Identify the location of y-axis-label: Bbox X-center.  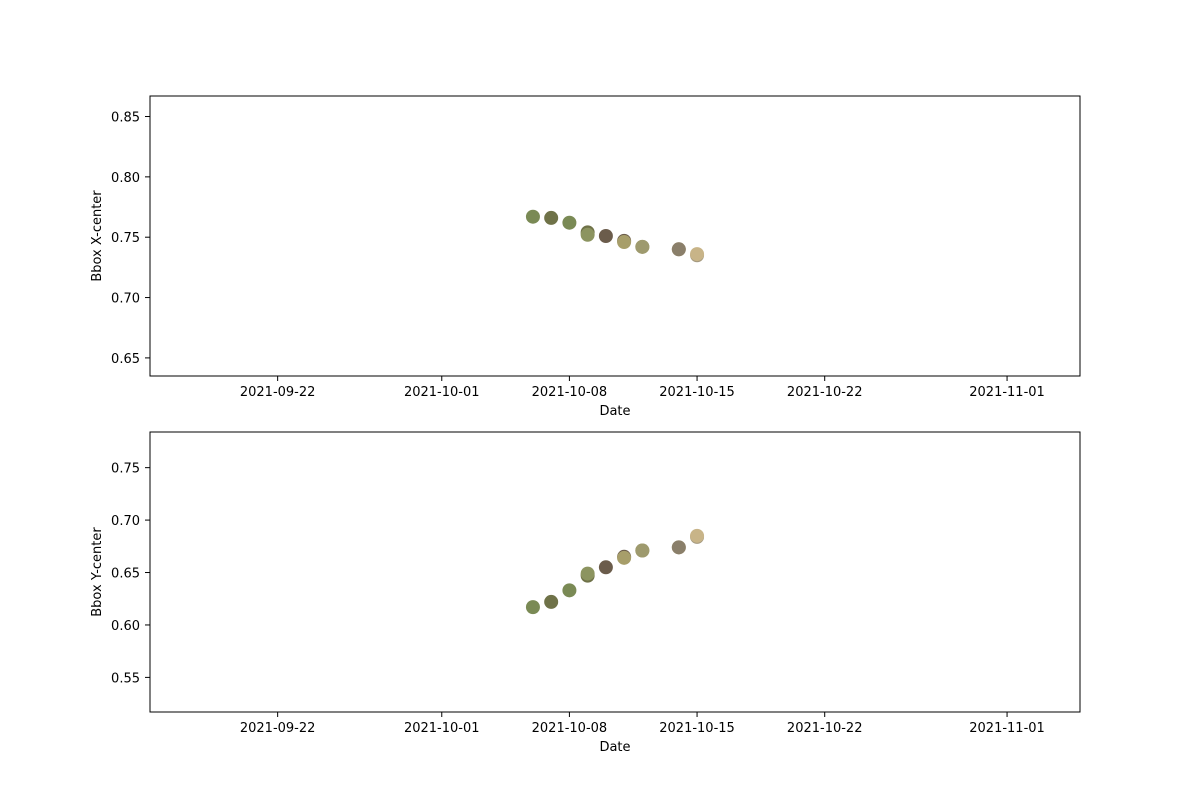
(97, 236).